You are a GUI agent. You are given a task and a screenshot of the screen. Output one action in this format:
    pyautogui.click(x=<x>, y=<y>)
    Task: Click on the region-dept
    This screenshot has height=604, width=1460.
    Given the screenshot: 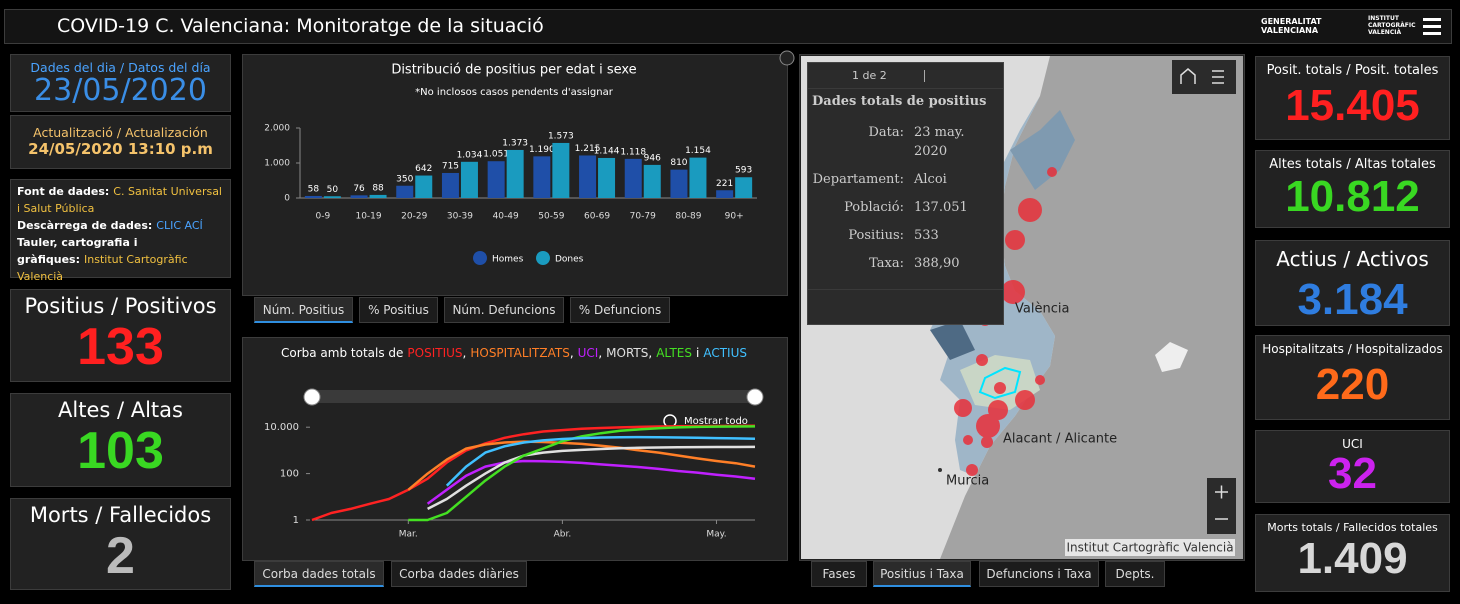 What is the action you would take?
    pyautogui.click(x=952, y=340)
    